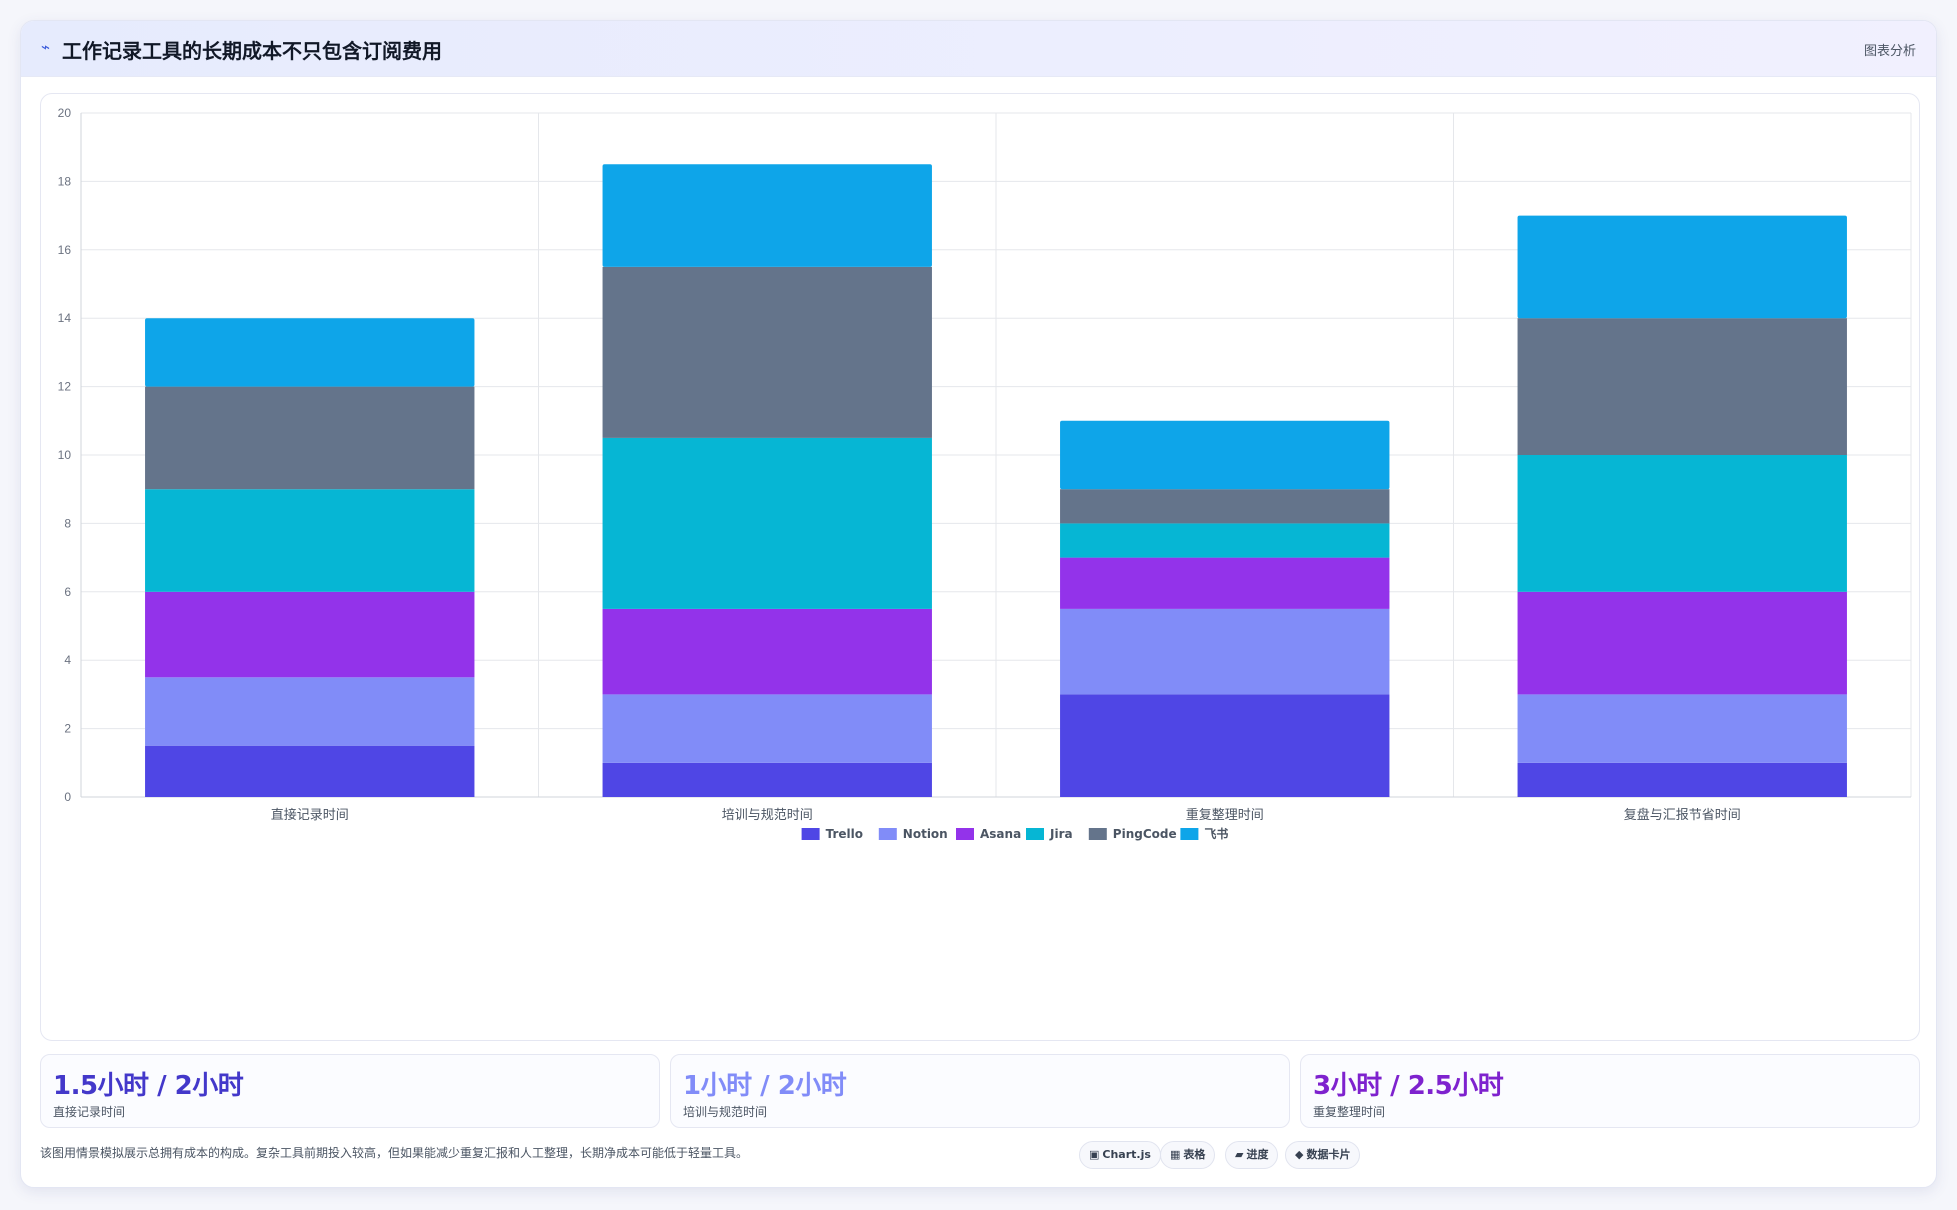  I want to click on stat-label-2: 培训与规范时间, so click(725, 1112).